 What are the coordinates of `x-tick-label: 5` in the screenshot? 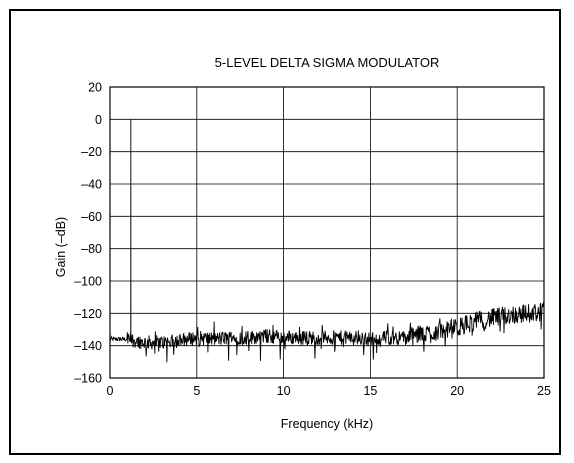 It's located at (196, 391).